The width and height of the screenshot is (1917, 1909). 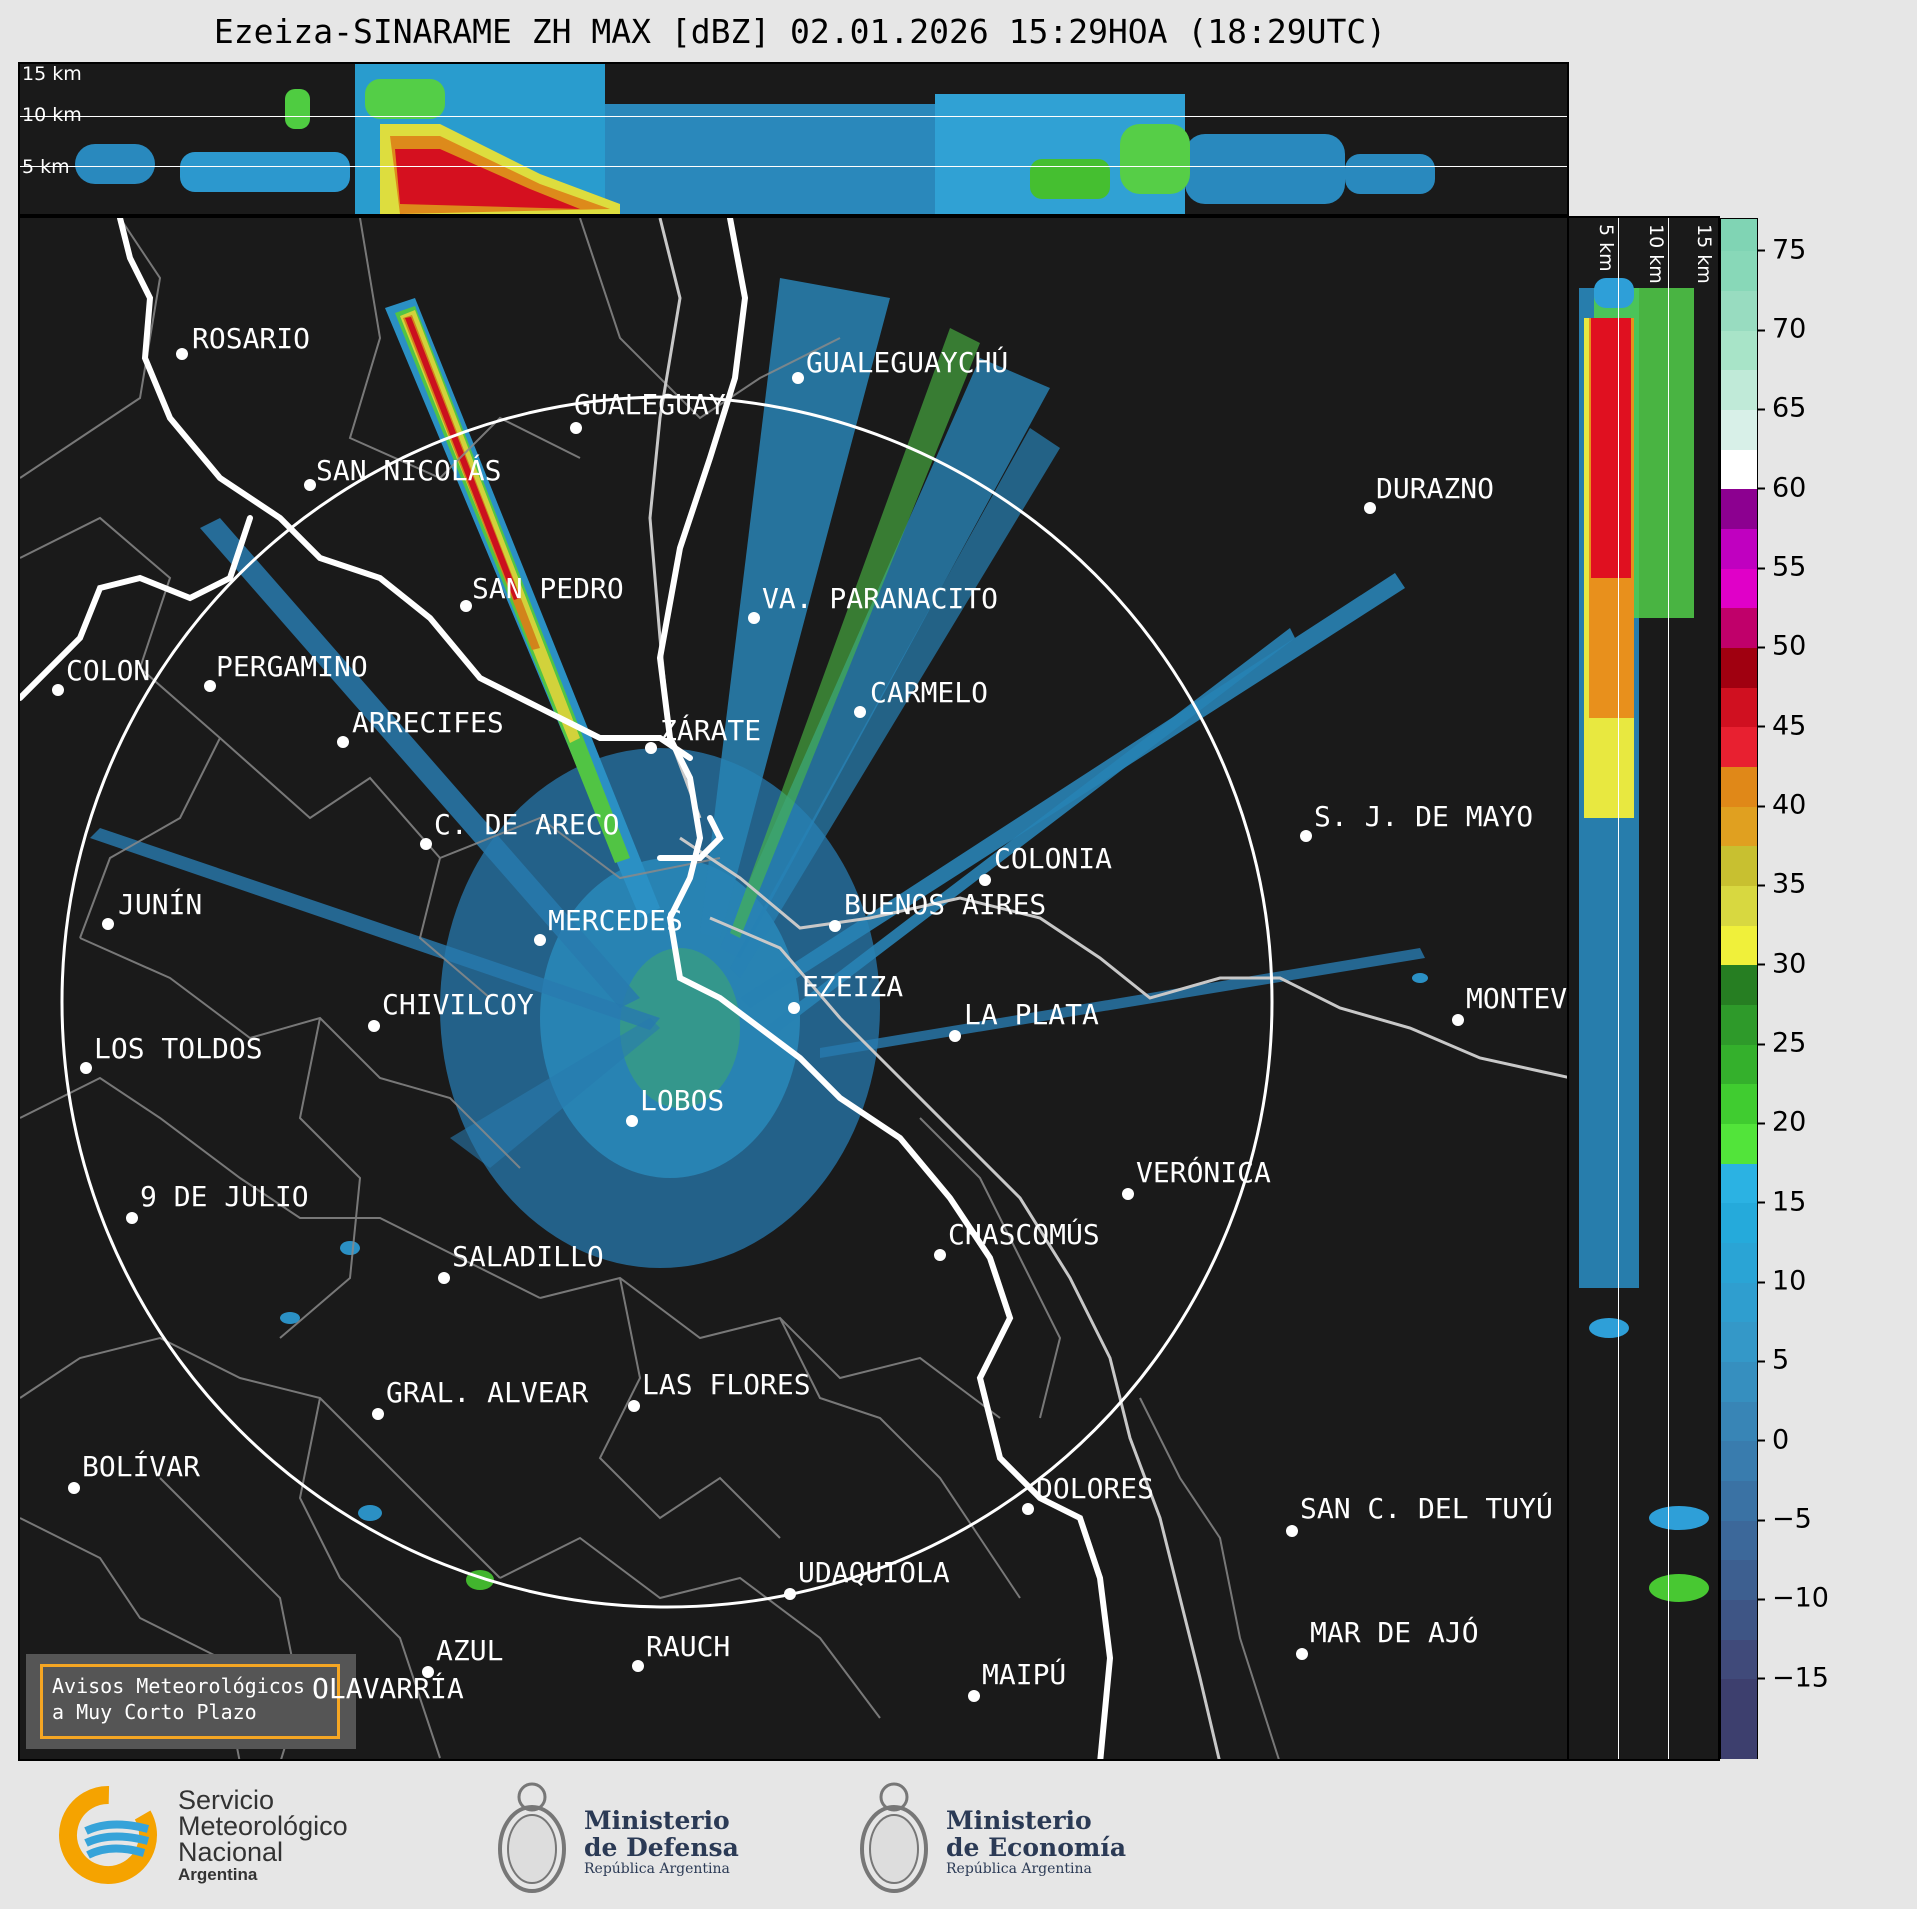 I want to click on city-label: LOBOS, so click(x=682, y=1100).